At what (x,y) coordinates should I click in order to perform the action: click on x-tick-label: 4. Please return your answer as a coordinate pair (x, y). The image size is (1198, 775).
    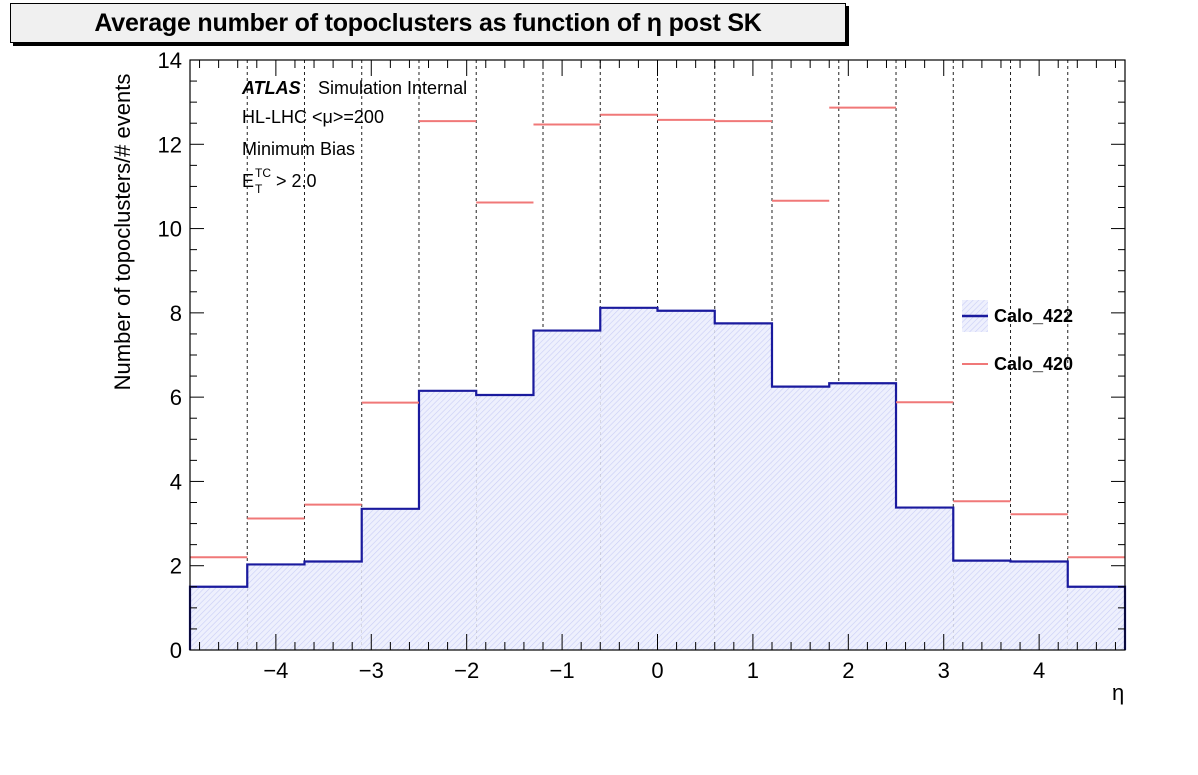
    Looking at the image, I should click on (1039, 670).